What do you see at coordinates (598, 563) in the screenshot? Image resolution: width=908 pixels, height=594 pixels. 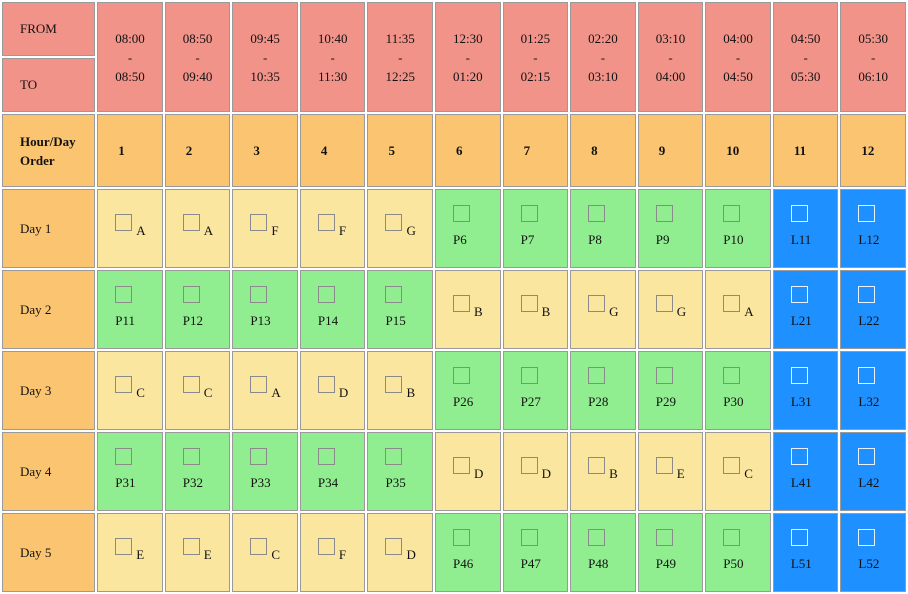 I see `slot-code-label: P48` at bounding box center [598, 563].